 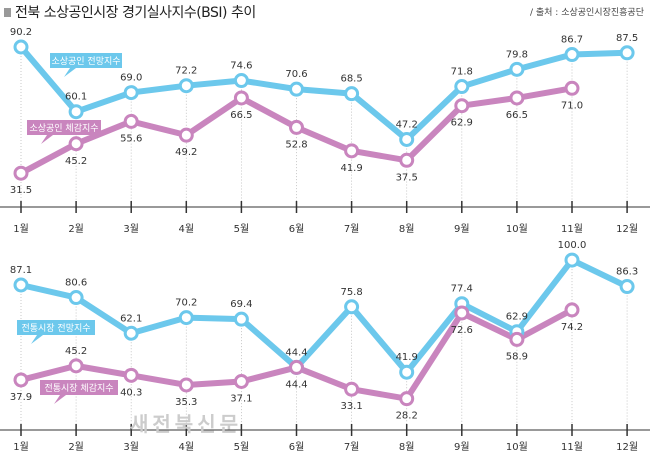 What do you see at coordinates (517, 447) in the screenshot?
I see `x-tick-label: 10월` at bounding box center [517, 447].